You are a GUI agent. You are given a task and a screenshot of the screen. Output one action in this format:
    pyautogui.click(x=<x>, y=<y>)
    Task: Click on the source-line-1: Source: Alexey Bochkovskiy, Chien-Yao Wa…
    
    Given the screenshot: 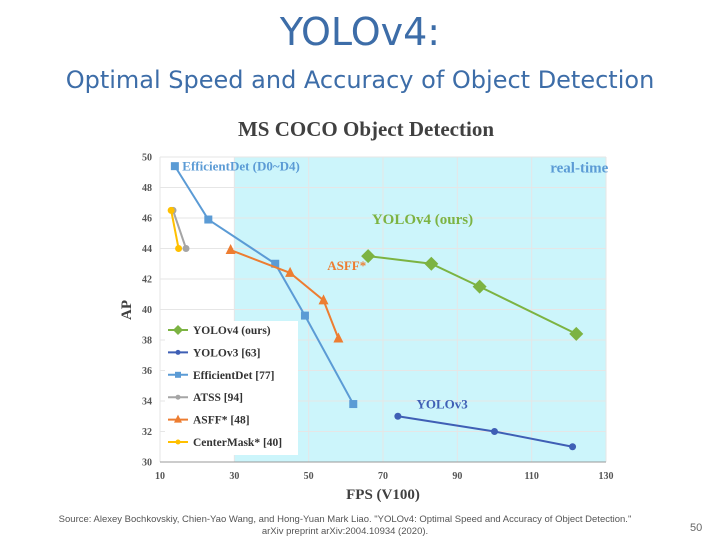 What is the action you would take?
    pyautogui.click(x=345, y=519)
    